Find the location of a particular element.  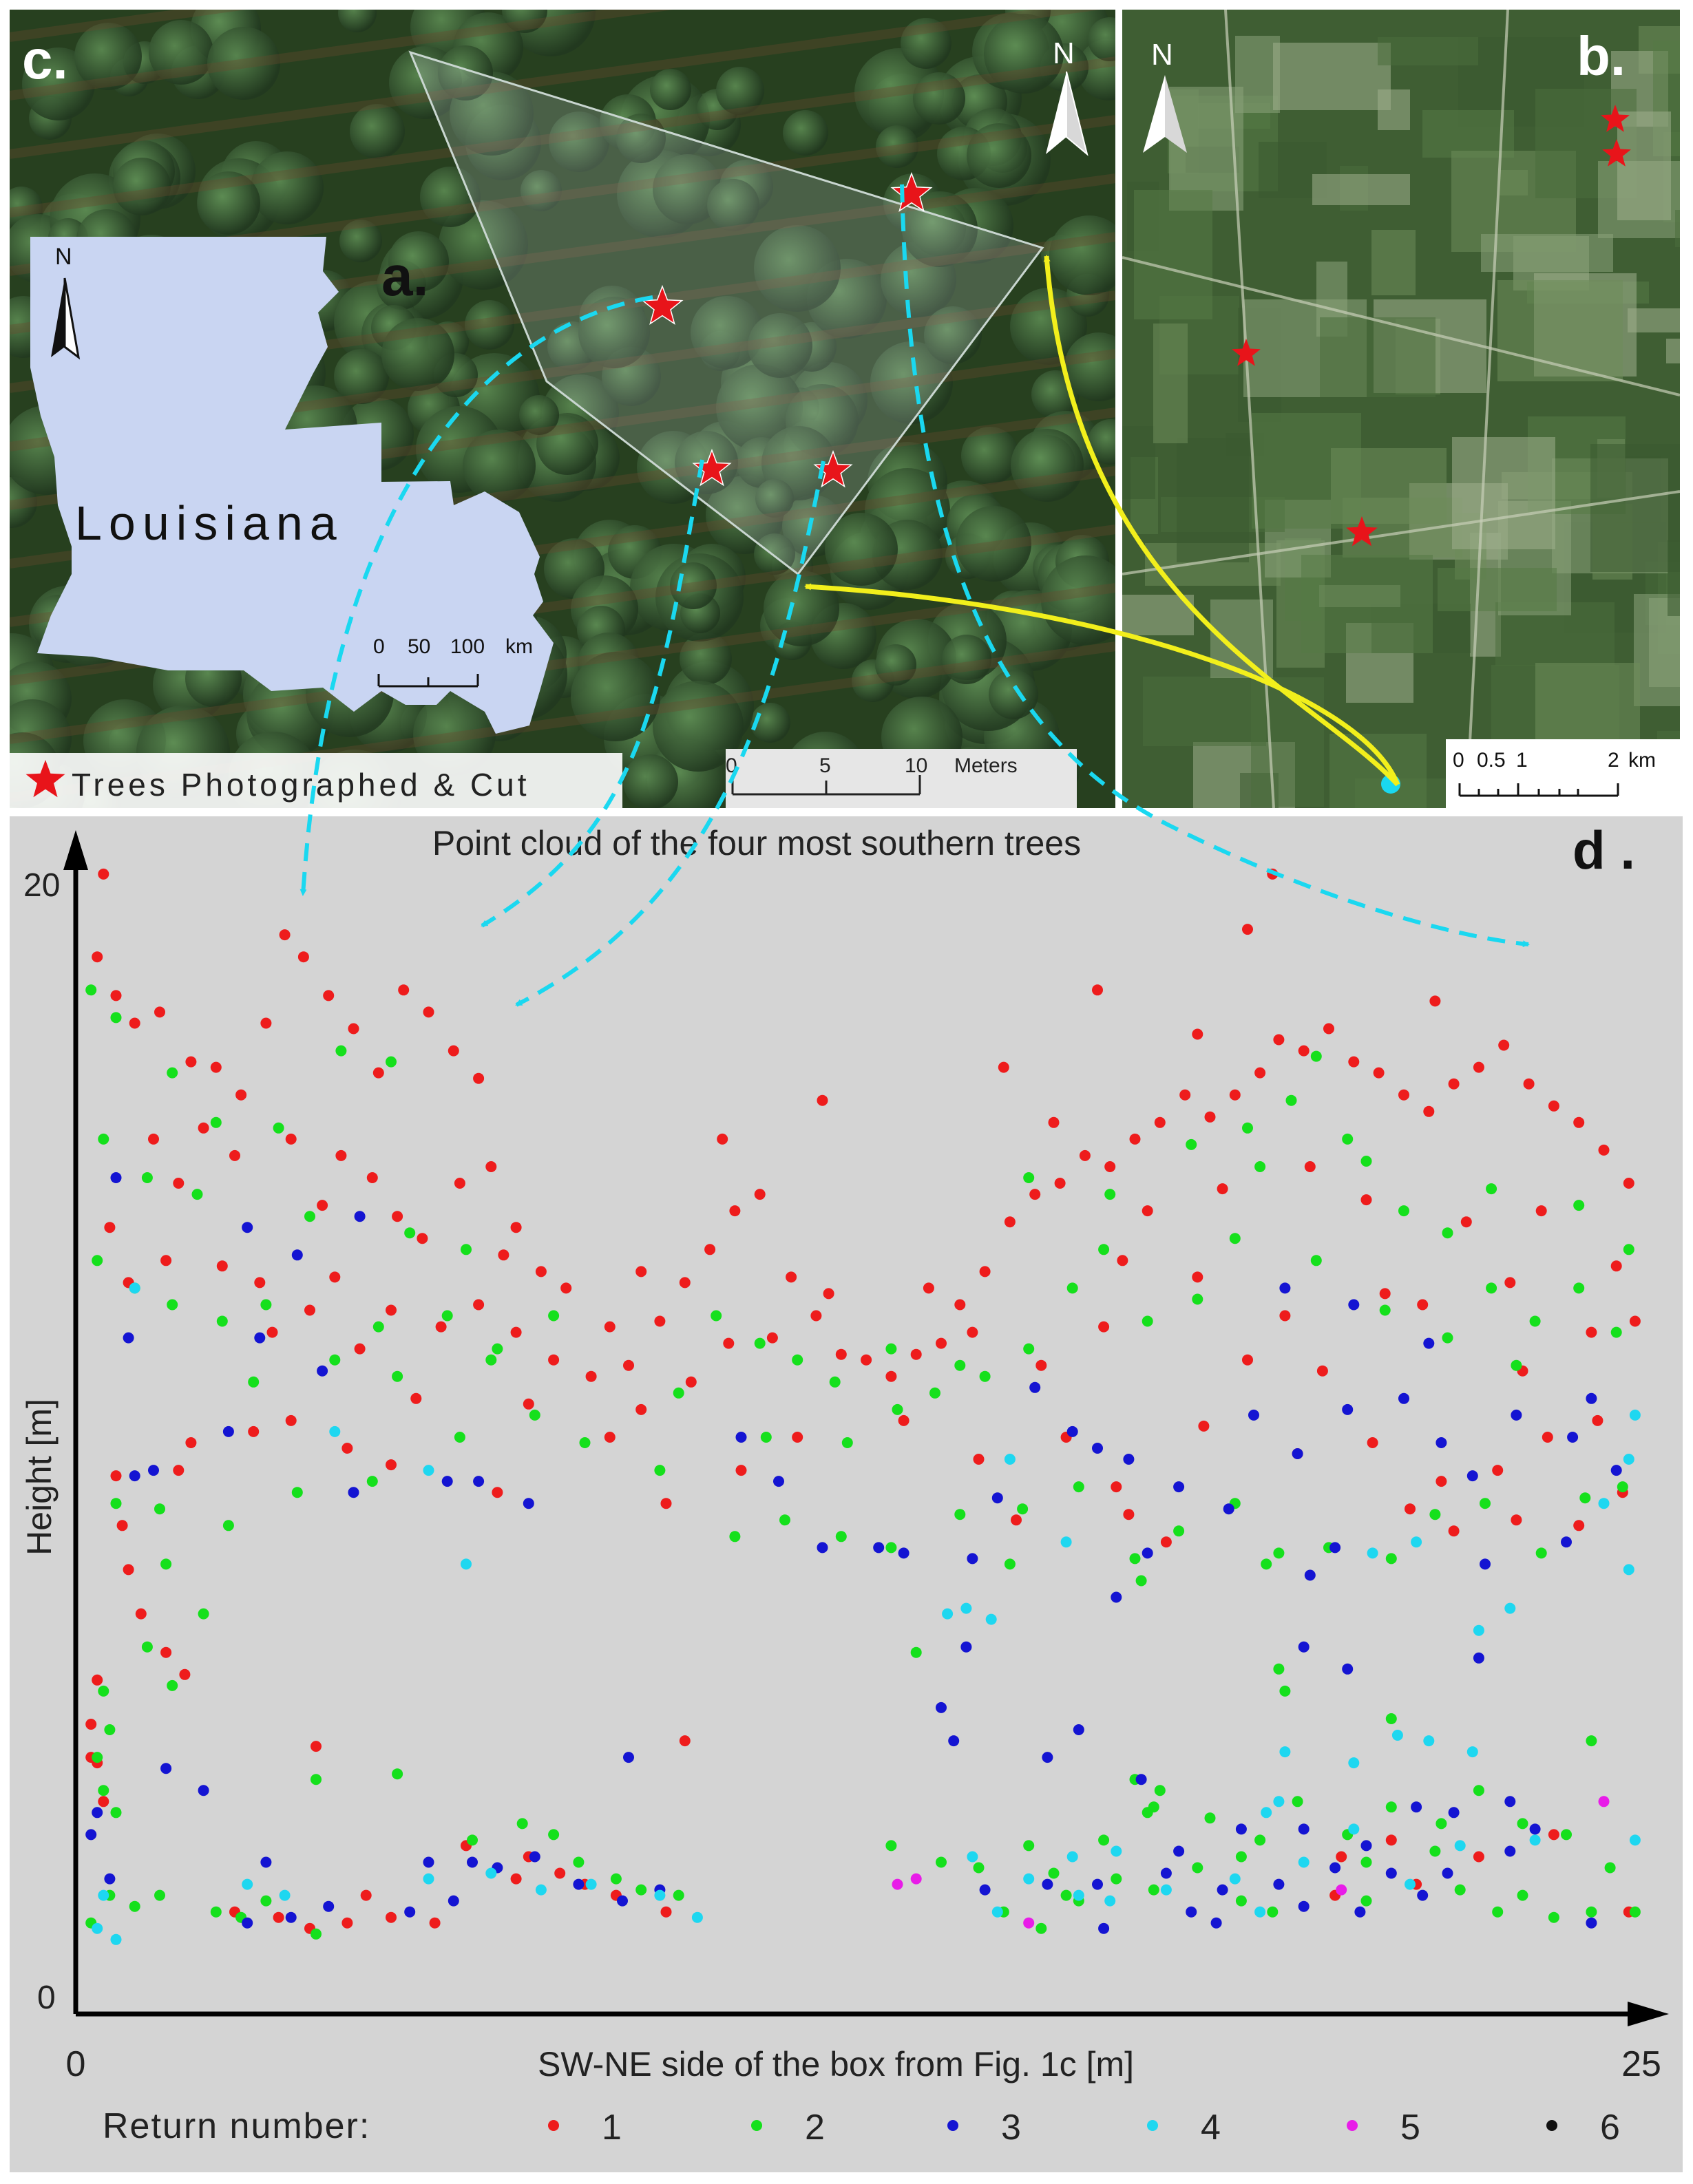

meters-tick-0: 0 is located at coordinates (731, 765).